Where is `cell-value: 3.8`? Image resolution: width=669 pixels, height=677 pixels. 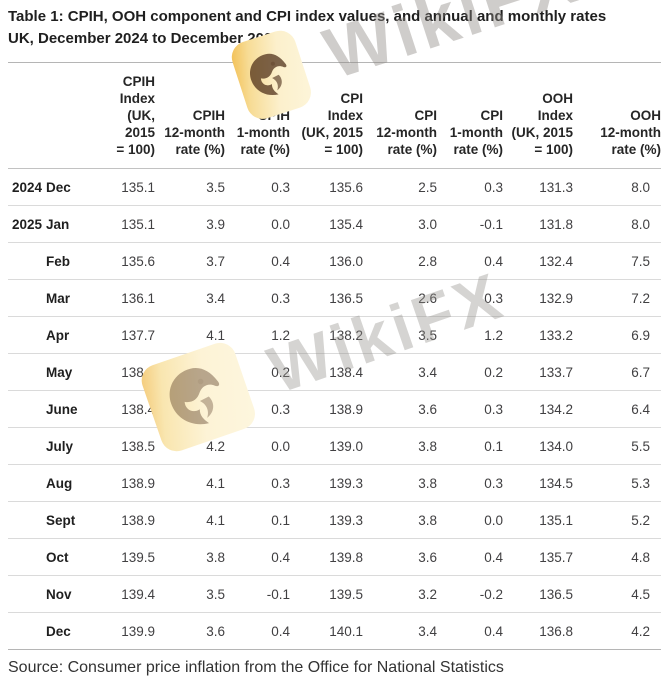 cell-value: 3.8 is located at coordinates (400, 520).